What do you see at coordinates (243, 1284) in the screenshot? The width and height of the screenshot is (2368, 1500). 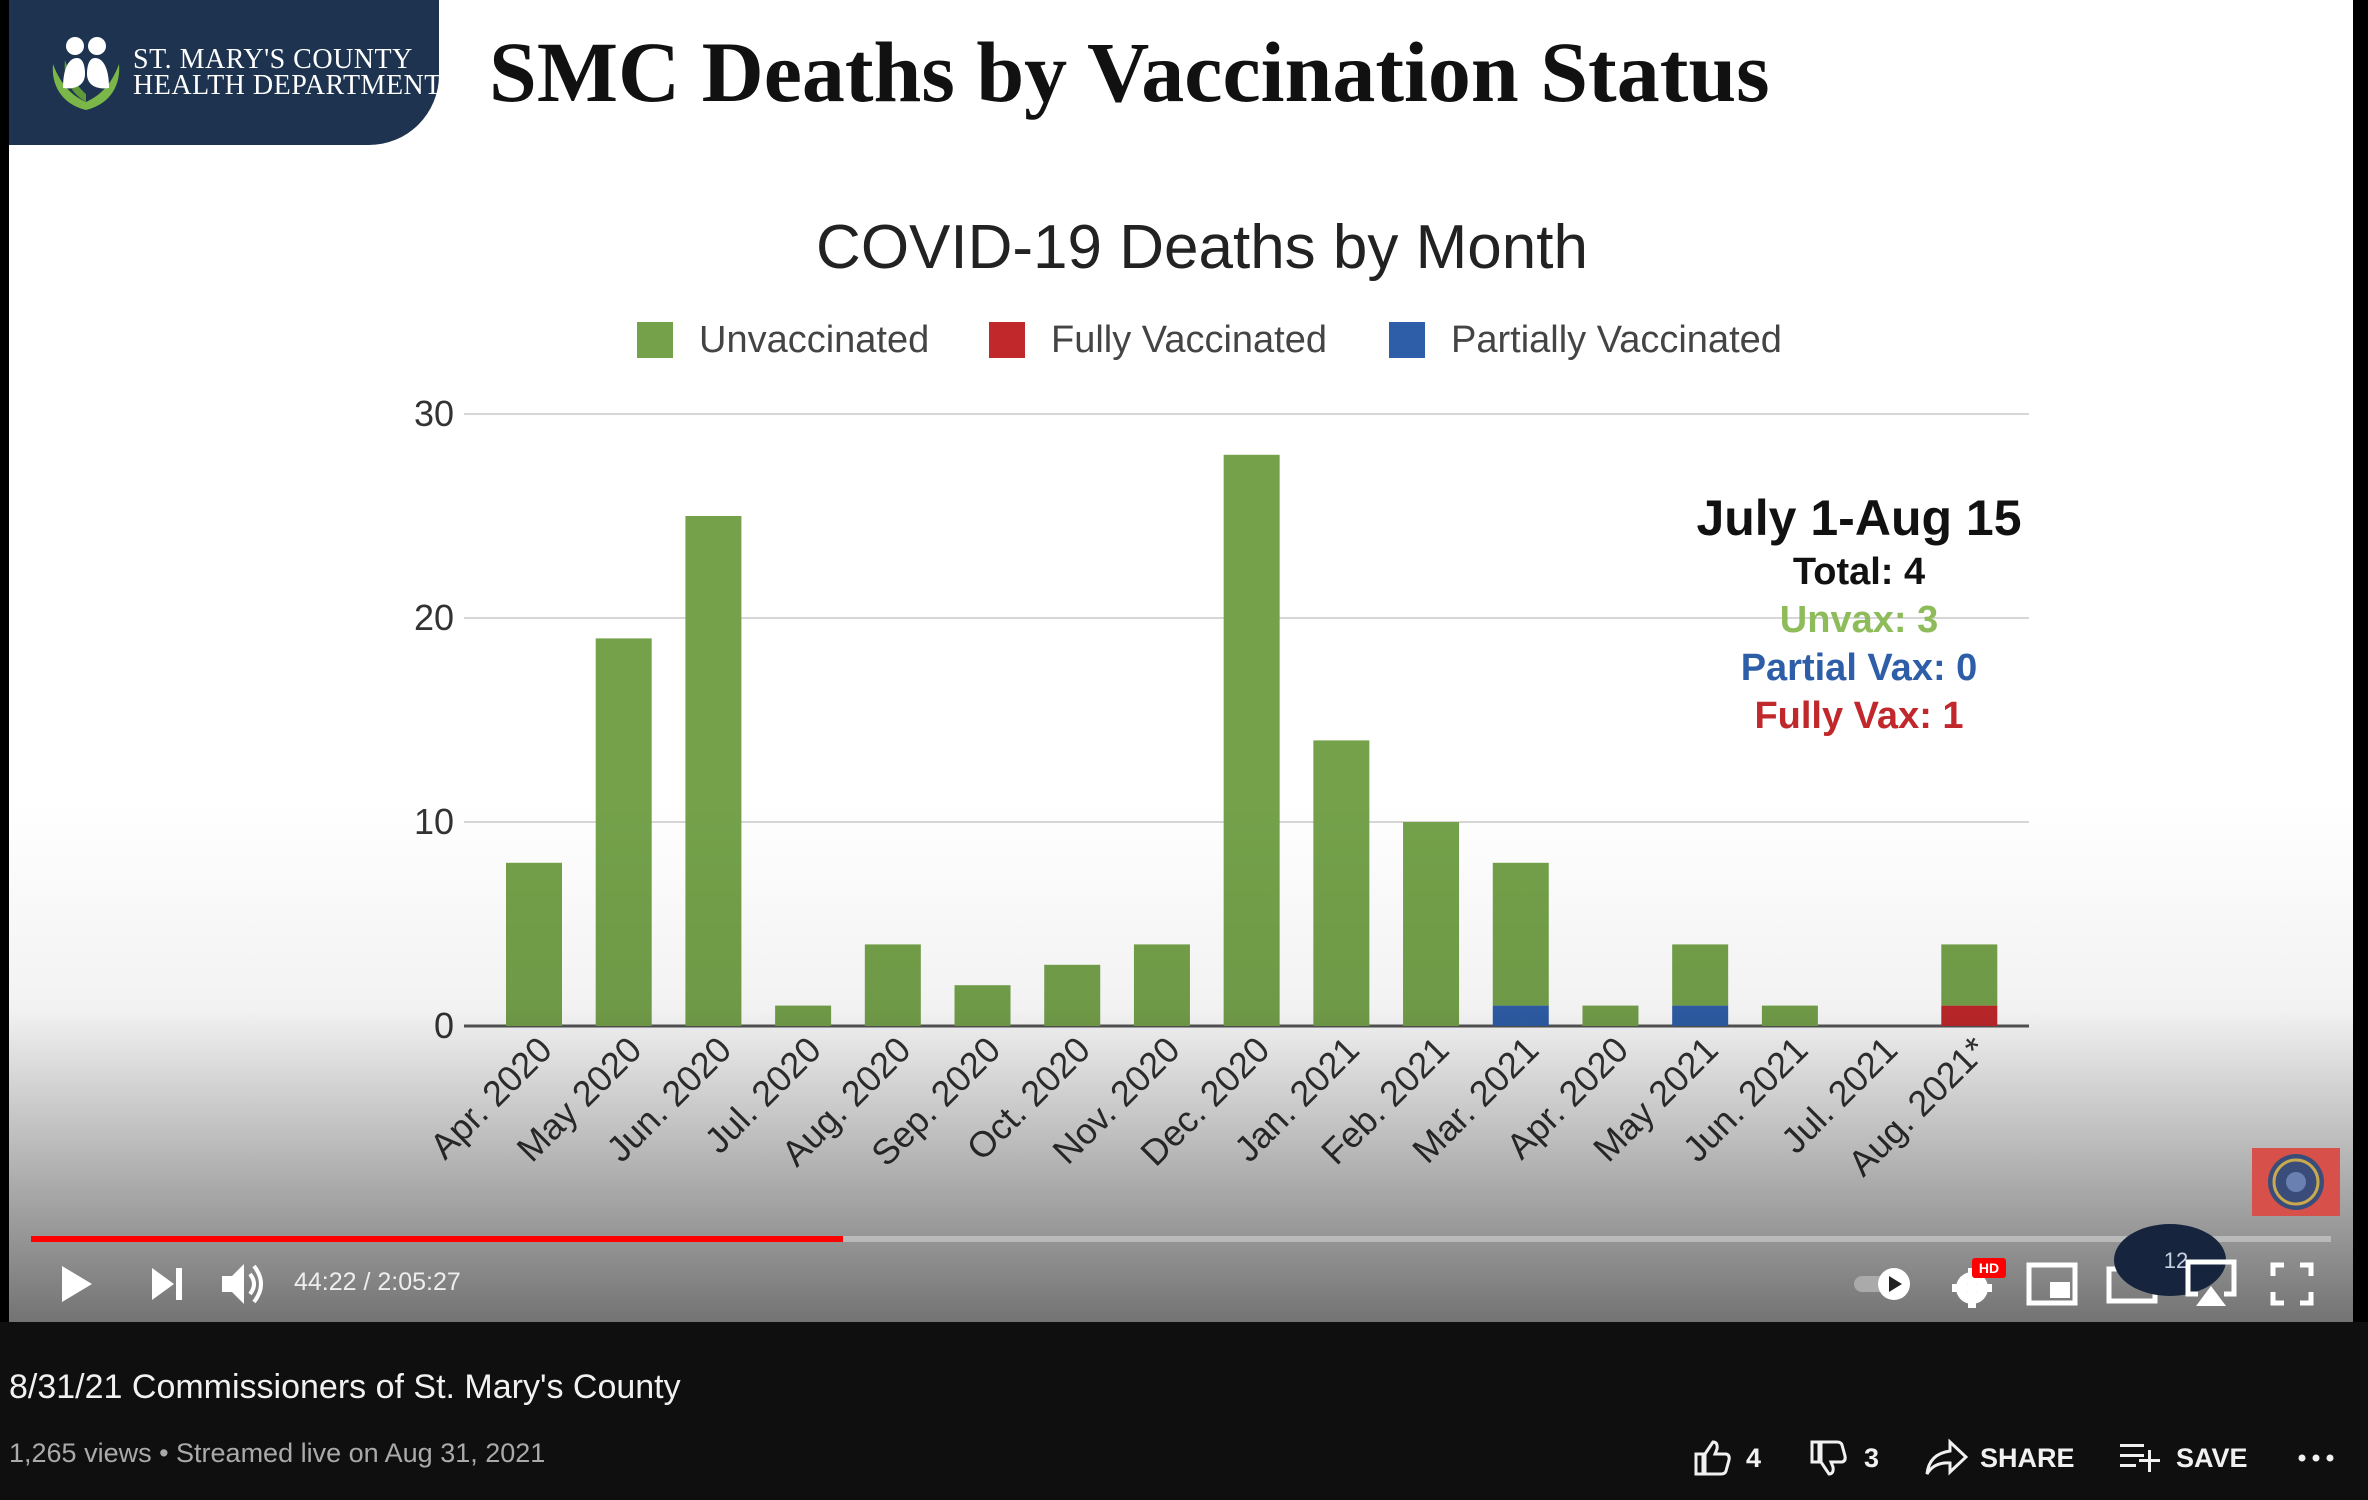 I see `volume-icon` at bounding box center [243, 1284].